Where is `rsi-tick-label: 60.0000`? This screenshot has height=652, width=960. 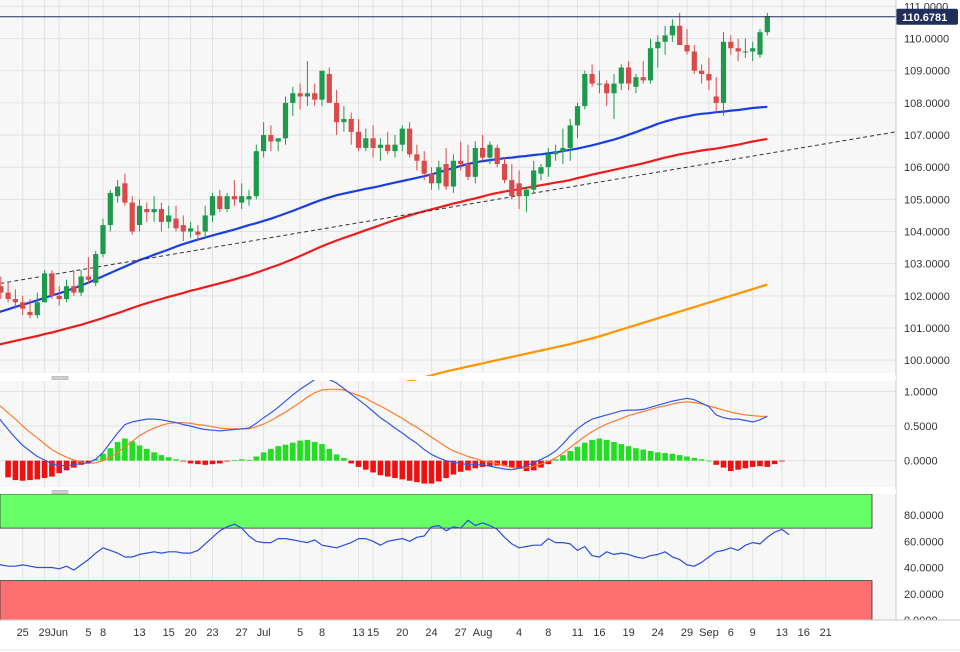
rsi-tick-label: 60.0000 is located at coordinates (924, 542).